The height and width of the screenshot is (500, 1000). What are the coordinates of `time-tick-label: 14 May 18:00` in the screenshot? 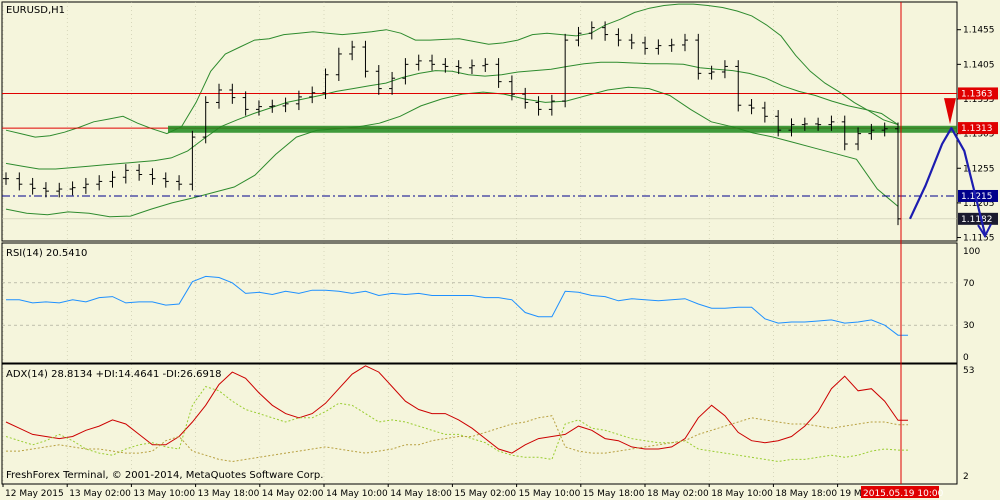 It's located at (421, 494).